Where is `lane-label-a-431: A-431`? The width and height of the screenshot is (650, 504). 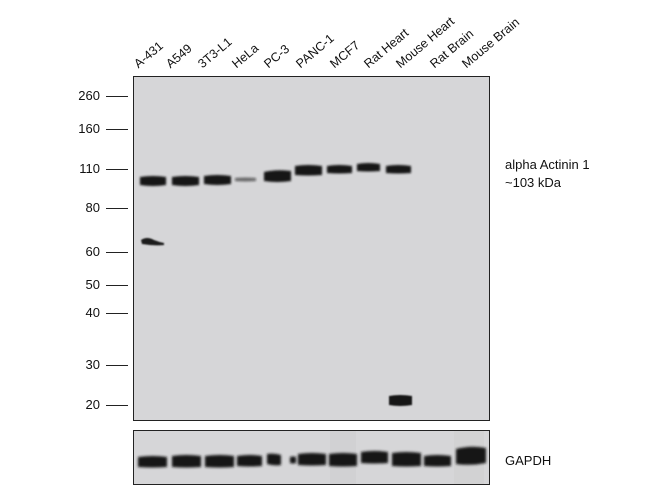
lane-label-a-431: A-431 is located at coordinates (148, 54).